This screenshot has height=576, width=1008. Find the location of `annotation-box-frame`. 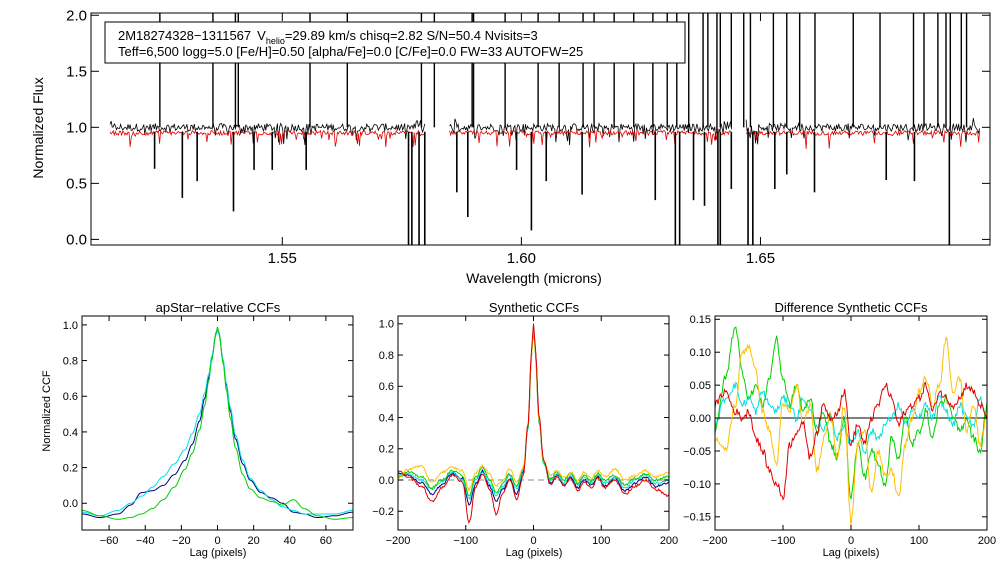

annotation-box-frame is located at coordinates (395, 42).